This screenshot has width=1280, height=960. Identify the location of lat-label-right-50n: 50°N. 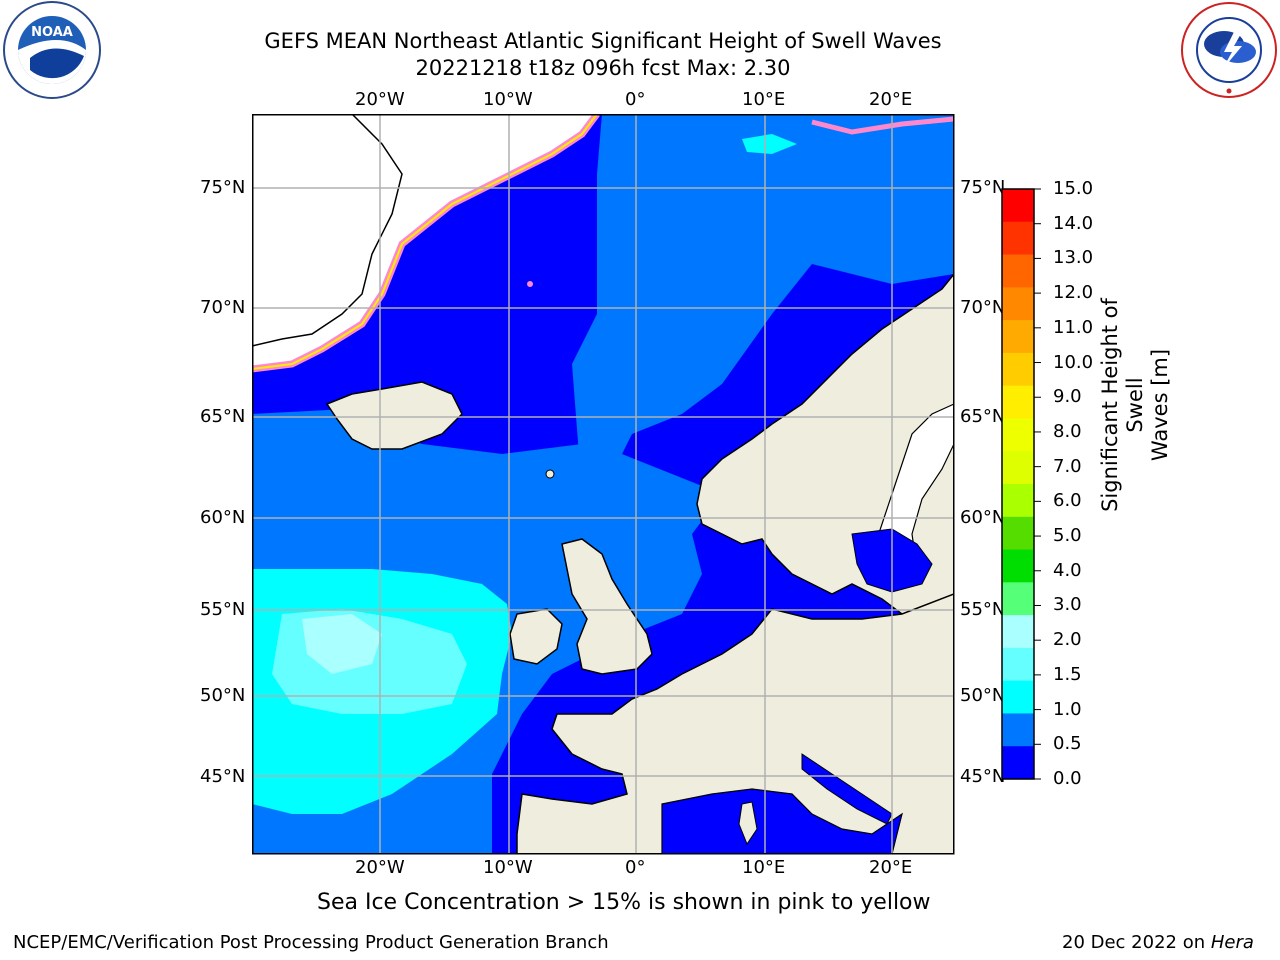
(983, 695).